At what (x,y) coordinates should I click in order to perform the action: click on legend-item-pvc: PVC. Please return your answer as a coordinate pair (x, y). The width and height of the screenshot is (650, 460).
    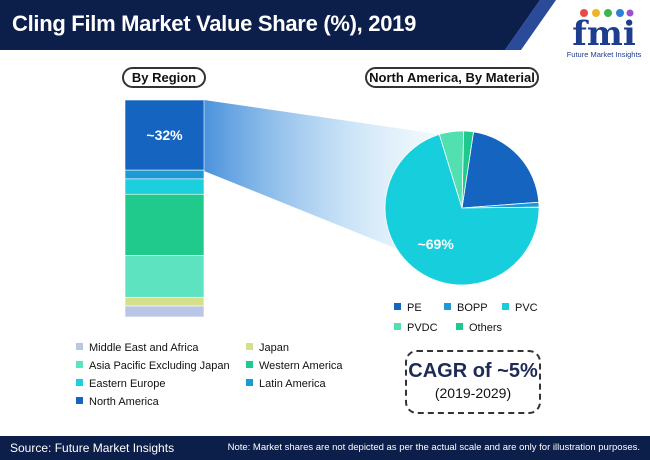
    Looking at the image, I should click on (520, 308).